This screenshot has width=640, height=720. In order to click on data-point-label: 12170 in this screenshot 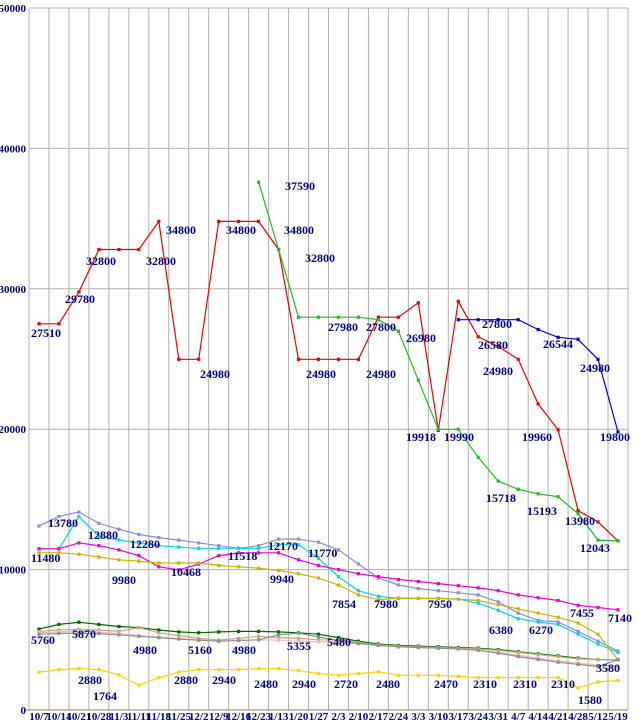, I will do `click(283, 546)`.